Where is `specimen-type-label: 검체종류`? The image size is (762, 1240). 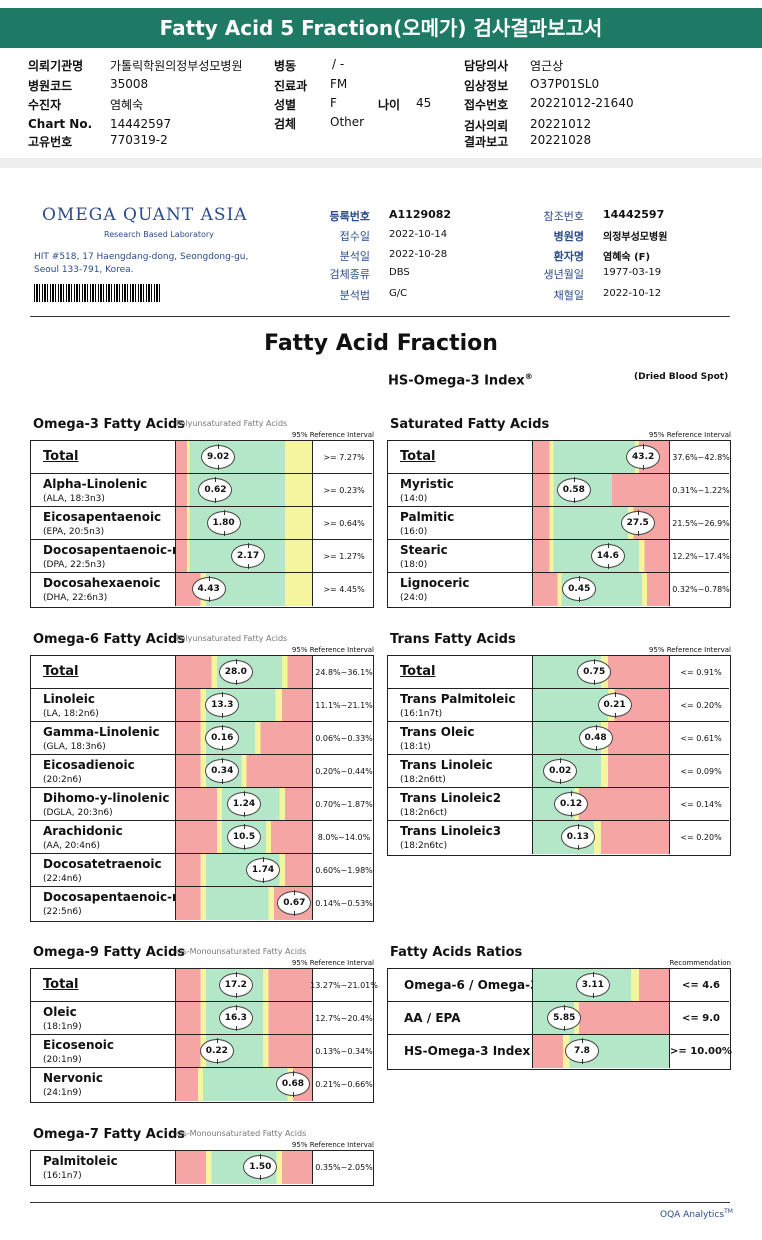
specimen-type-label: 검체종류 is located at coordinates (349, 274).